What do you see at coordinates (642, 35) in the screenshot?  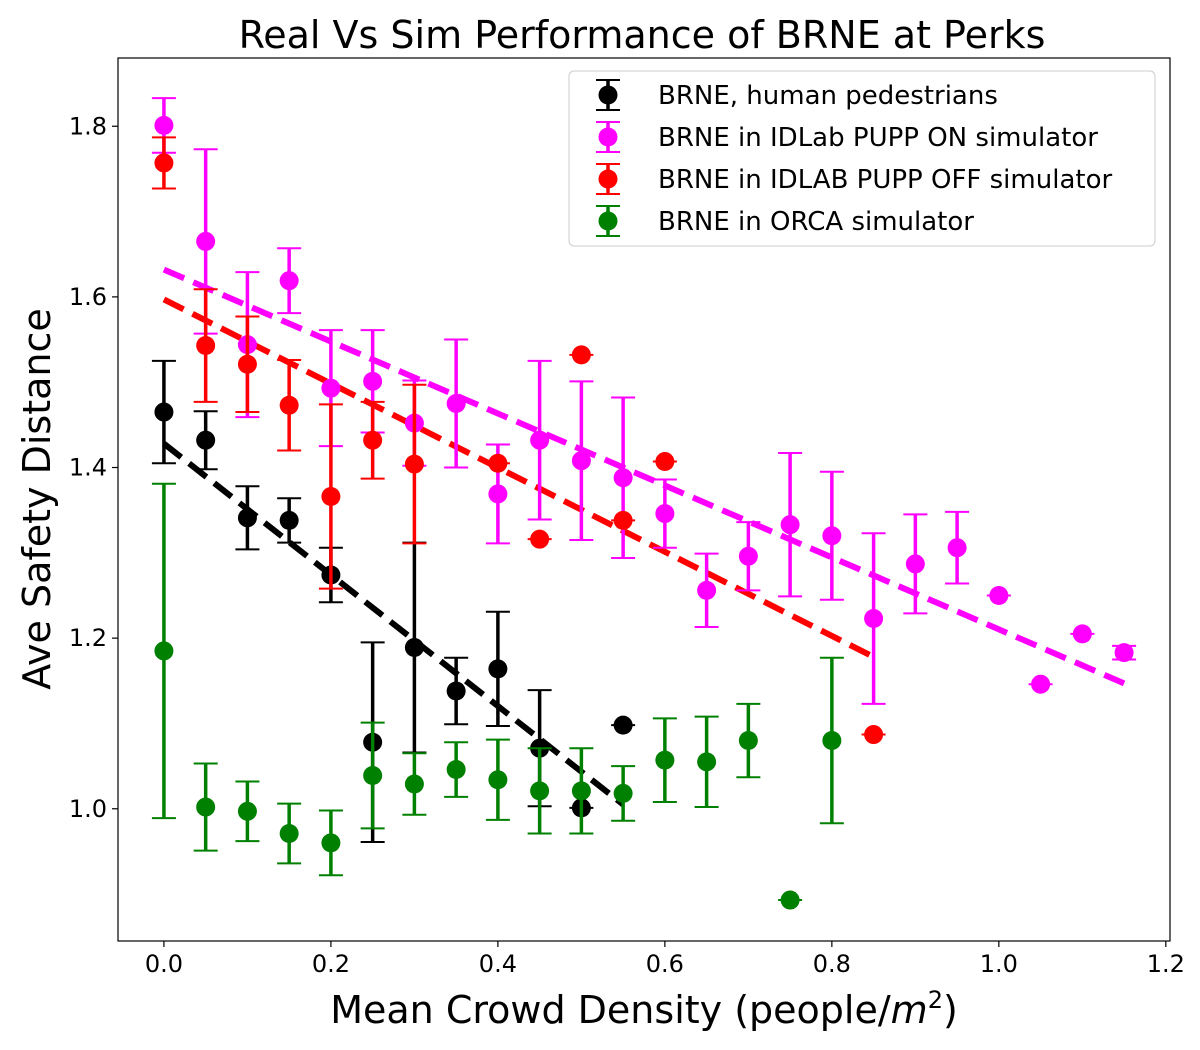 I see `chart-title: Real Vs Sim Performance of BRNE at Perks` at bounding box center [642, 35].